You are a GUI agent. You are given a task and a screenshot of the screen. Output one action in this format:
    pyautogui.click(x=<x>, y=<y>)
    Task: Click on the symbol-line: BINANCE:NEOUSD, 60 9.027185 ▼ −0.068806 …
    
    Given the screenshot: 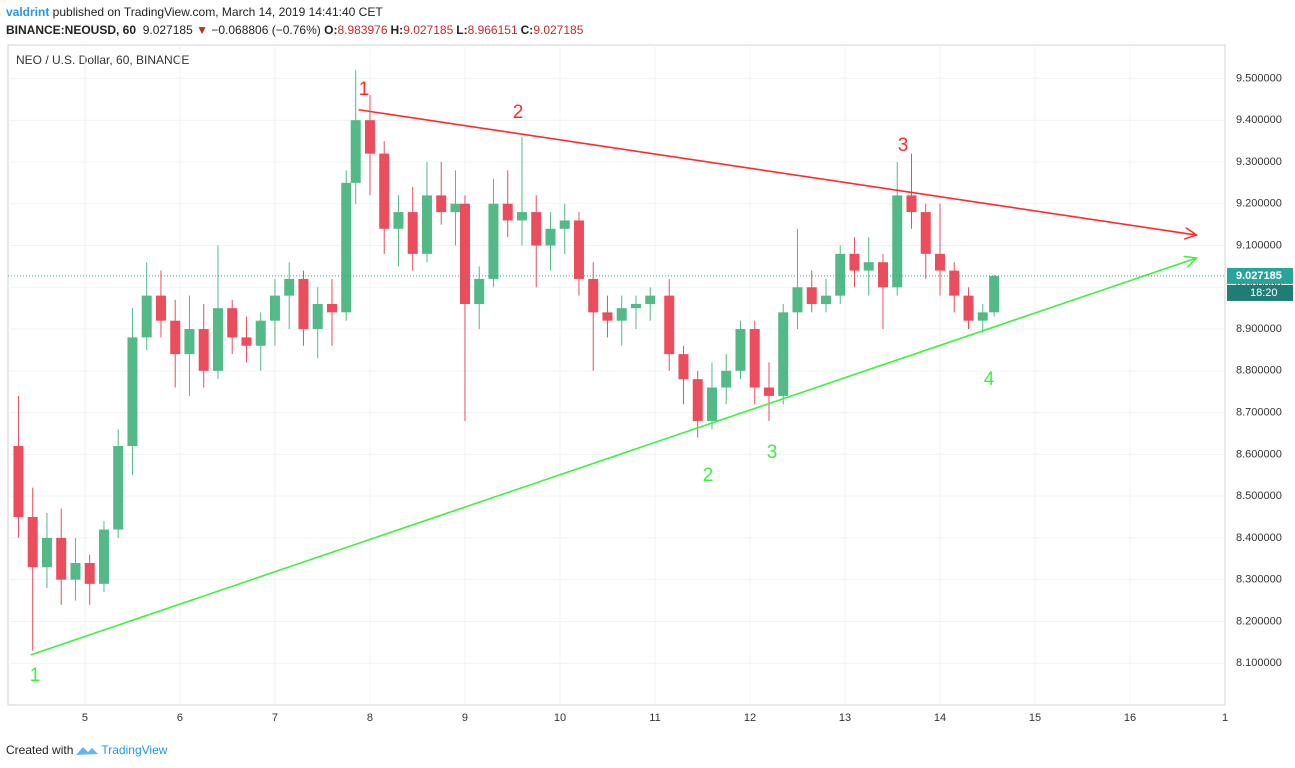 What is the action you would take?
    pyautogui.click(x=296, y=30)
    